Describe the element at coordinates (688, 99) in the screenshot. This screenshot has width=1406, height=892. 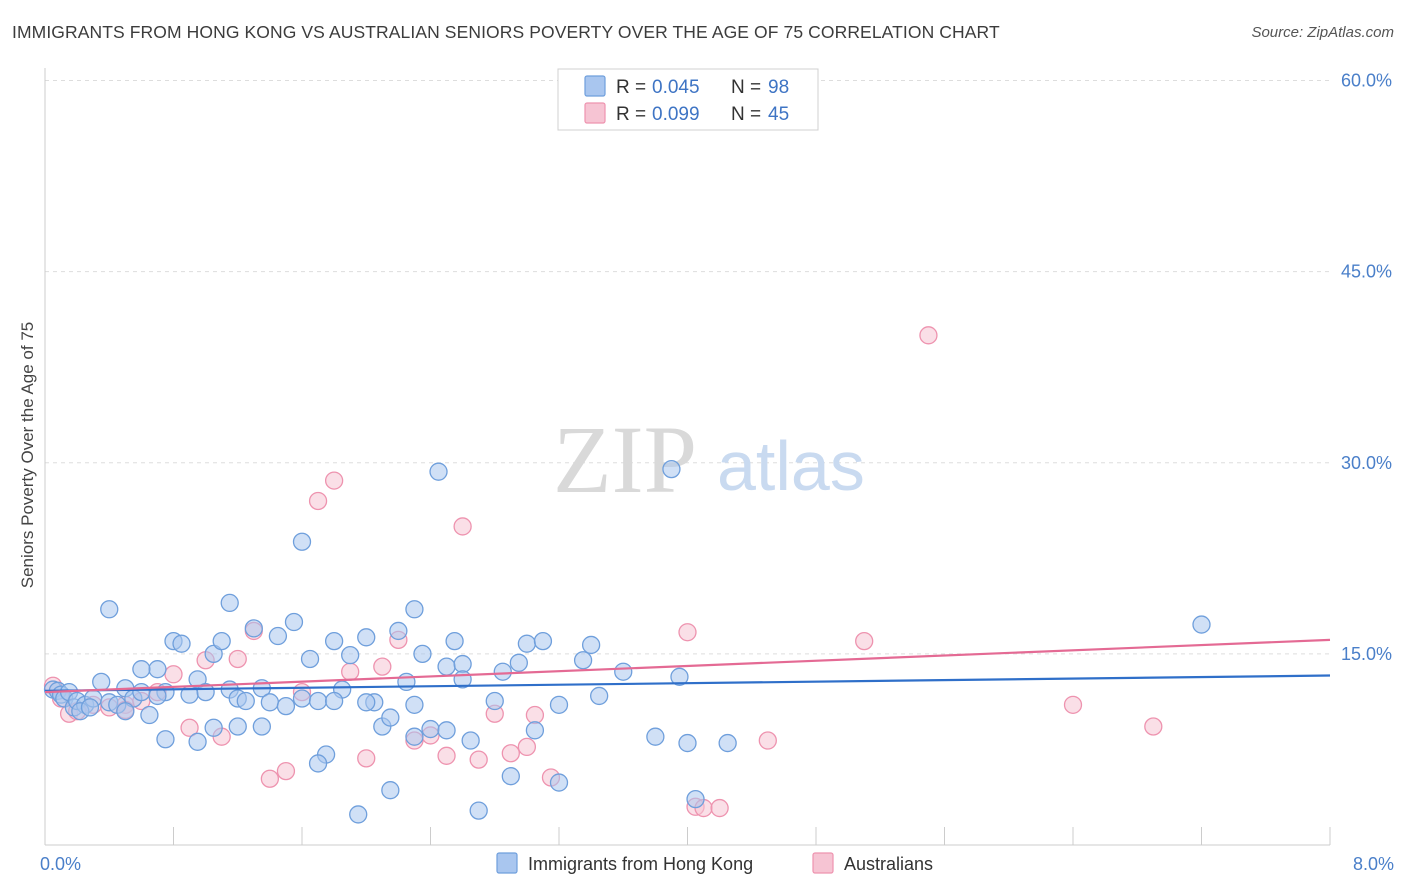
I see `stats-legend: R = 0.045 N = 98 R = 0.099 N = 45` at that location.